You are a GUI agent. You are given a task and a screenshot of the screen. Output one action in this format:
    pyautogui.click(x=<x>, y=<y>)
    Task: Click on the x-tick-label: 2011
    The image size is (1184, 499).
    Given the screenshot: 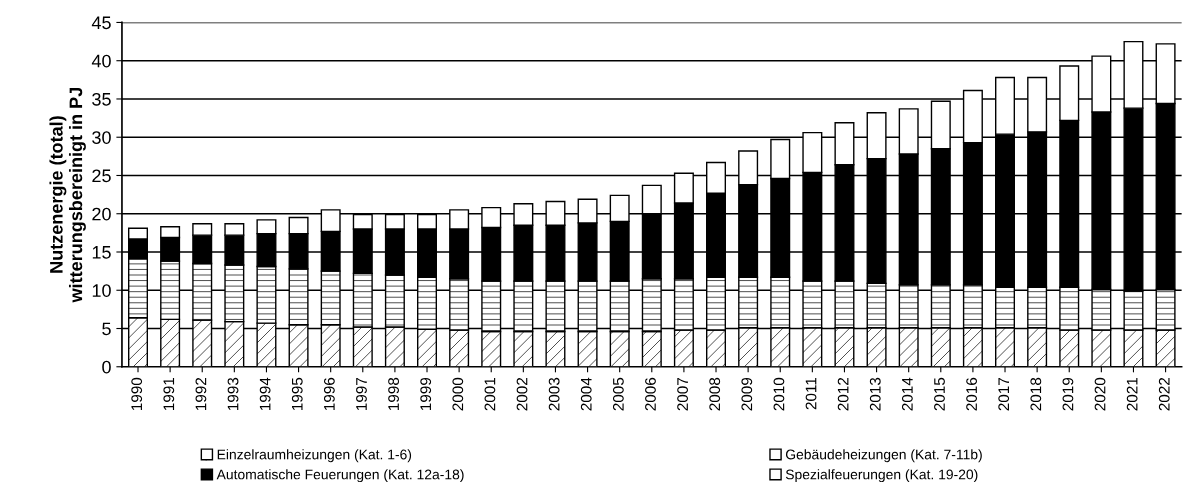 What is the action you would take?
    pyautogui.click(x=811, y=393)
    